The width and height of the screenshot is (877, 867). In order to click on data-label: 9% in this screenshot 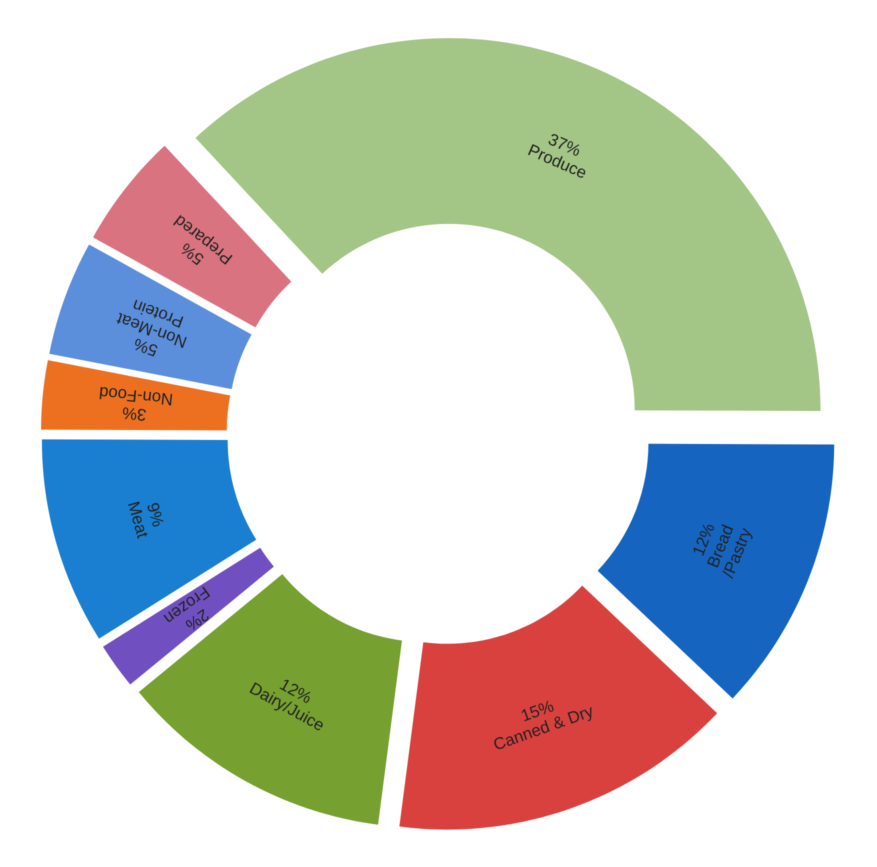, I will do `click(155, 515)`.